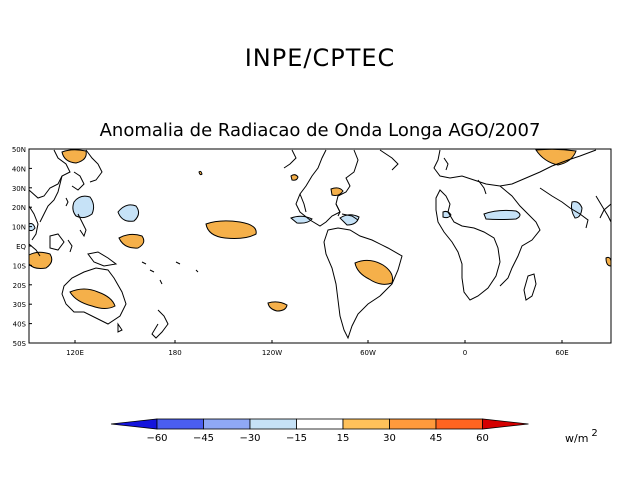 This screenshot has height=494, width=640. What do you see at coordinates (19, 208) in the screenshot?
I see `lat-label-20n: 20N` at bounding box center [19, 208].